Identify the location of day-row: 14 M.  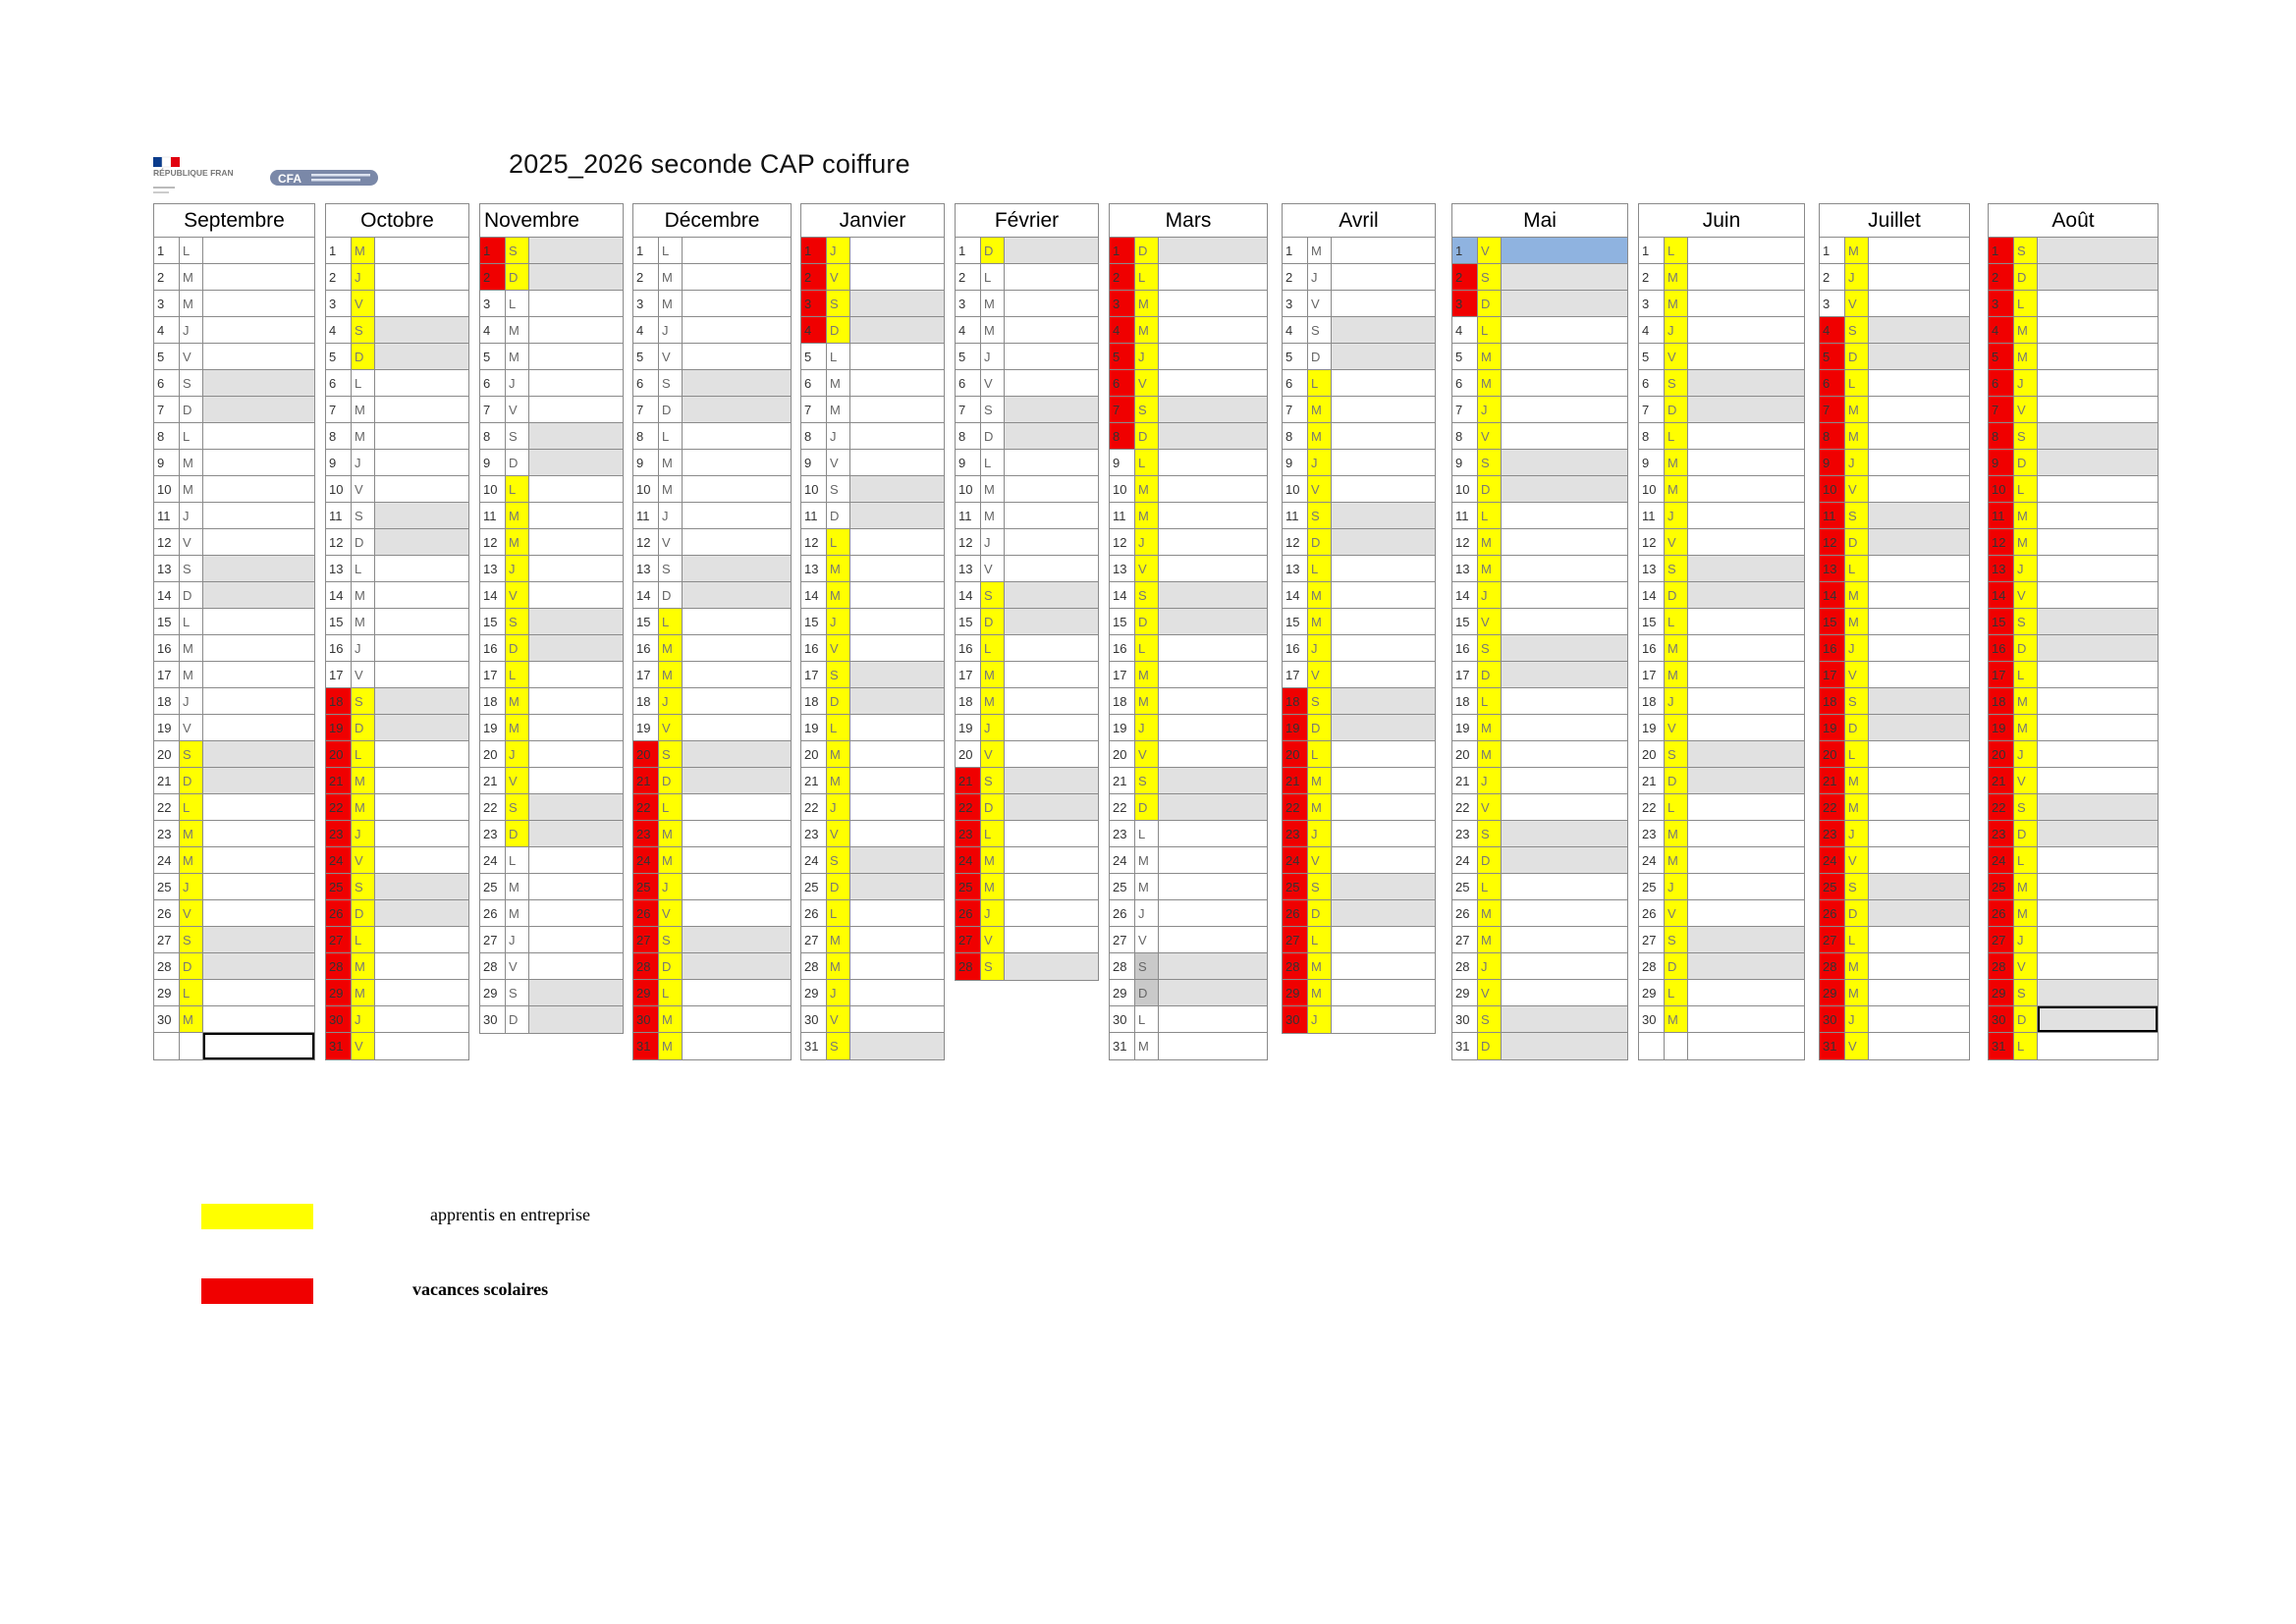
(1359, 595).